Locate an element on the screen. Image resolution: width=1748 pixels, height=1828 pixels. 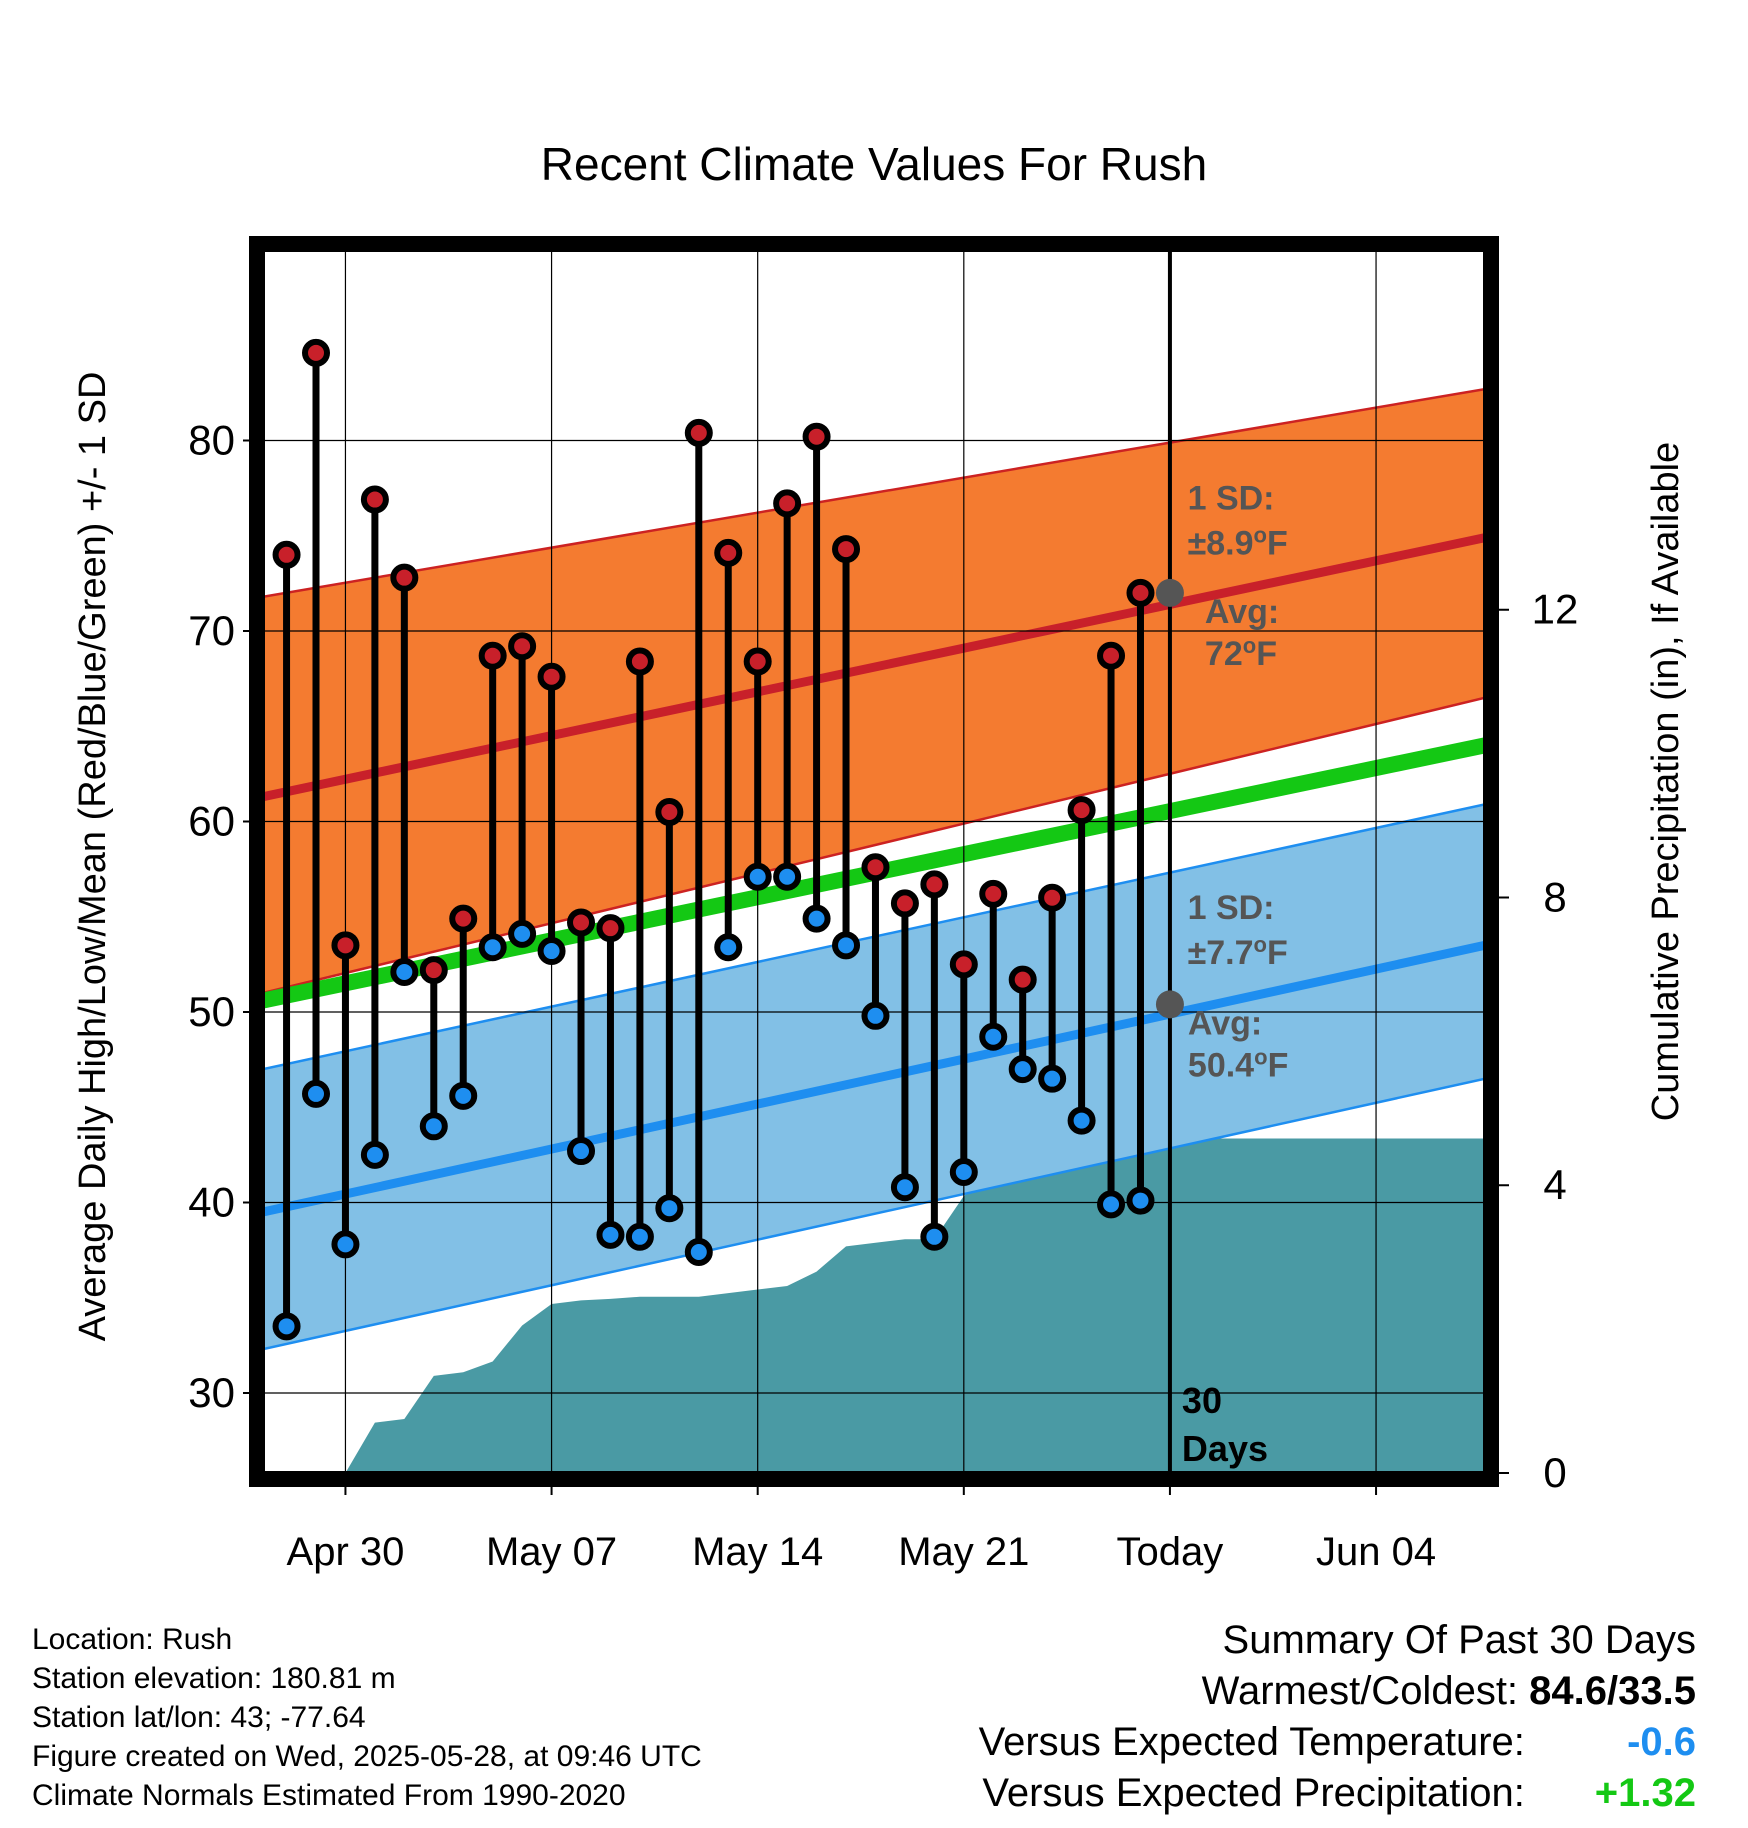
y-tick-label-0: 30 is located at coordinates (211, 1392).